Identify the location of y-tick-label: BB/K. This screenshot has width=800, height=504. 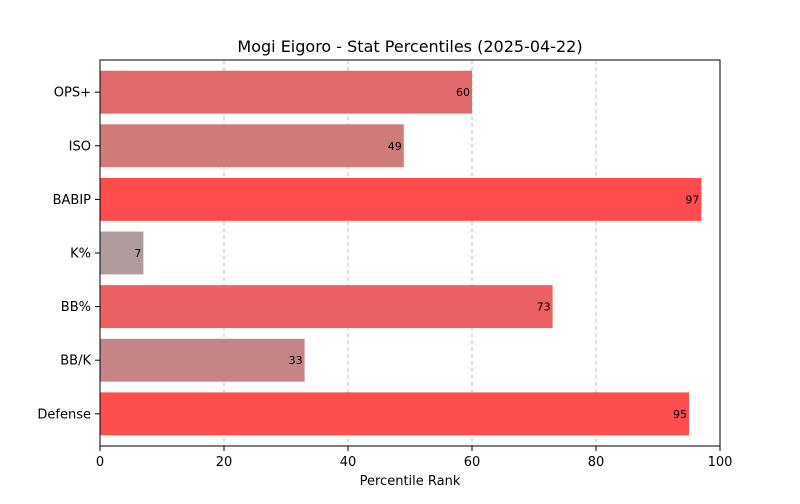
(75, 361).